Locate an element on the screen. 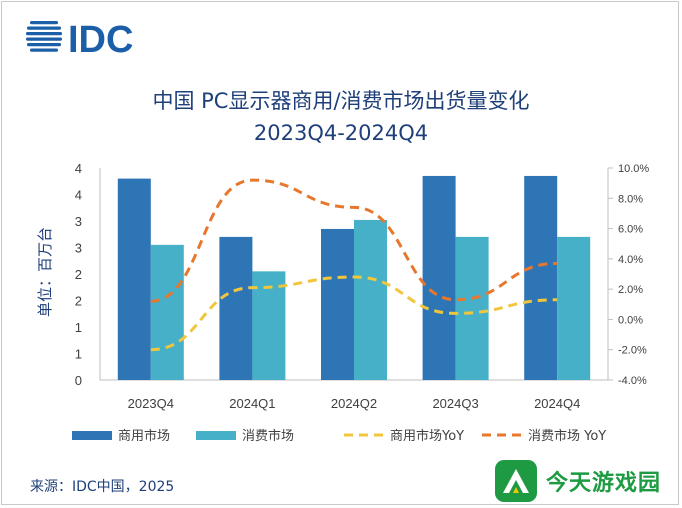 The image size is (682, 508). watermark-text: 今天游戏园 is located at coordinates (604, 483).